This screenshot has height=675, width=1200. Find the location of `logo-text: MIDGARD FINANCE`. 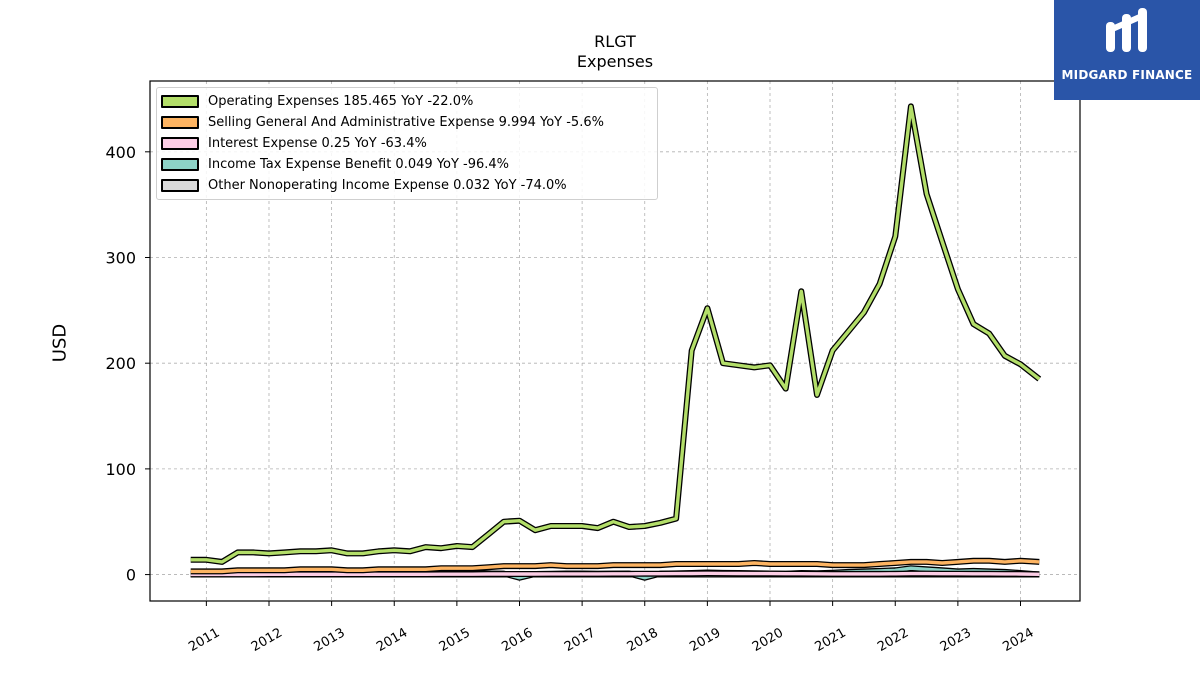

logo-text: MIDGARD FINANCE is located at coordinates (1127, 75).